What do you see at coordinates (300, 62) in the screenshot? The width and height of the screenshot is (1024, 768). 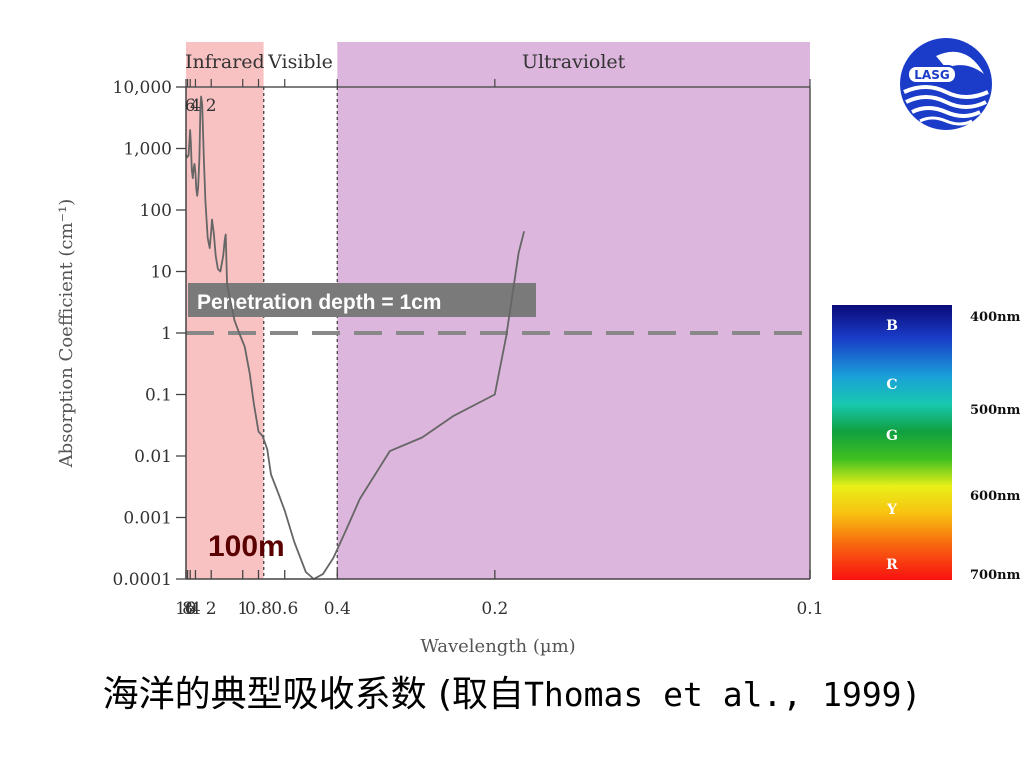 I see `region-label-visible: Visible` at bounding box center [300, 62].